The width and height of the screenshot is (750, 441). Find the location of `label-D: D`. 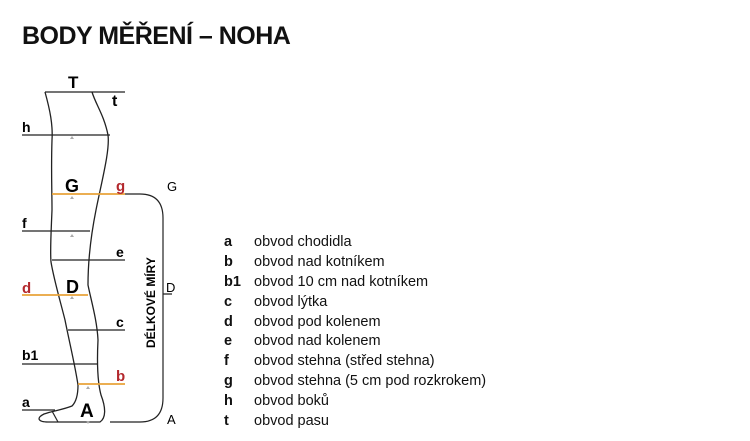

label-D: D is located at coordinates (72, 287).